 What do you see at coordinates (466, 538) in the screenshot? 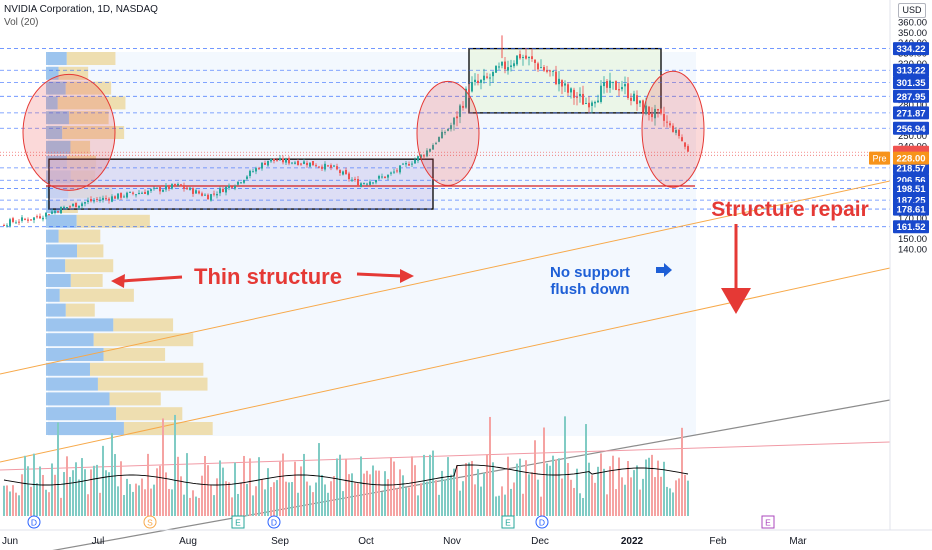
I see `time-axis: Jun Jul Aug Sep Oct Nov Dec 2022 Feb Mar` at bounding box center [466, 538].